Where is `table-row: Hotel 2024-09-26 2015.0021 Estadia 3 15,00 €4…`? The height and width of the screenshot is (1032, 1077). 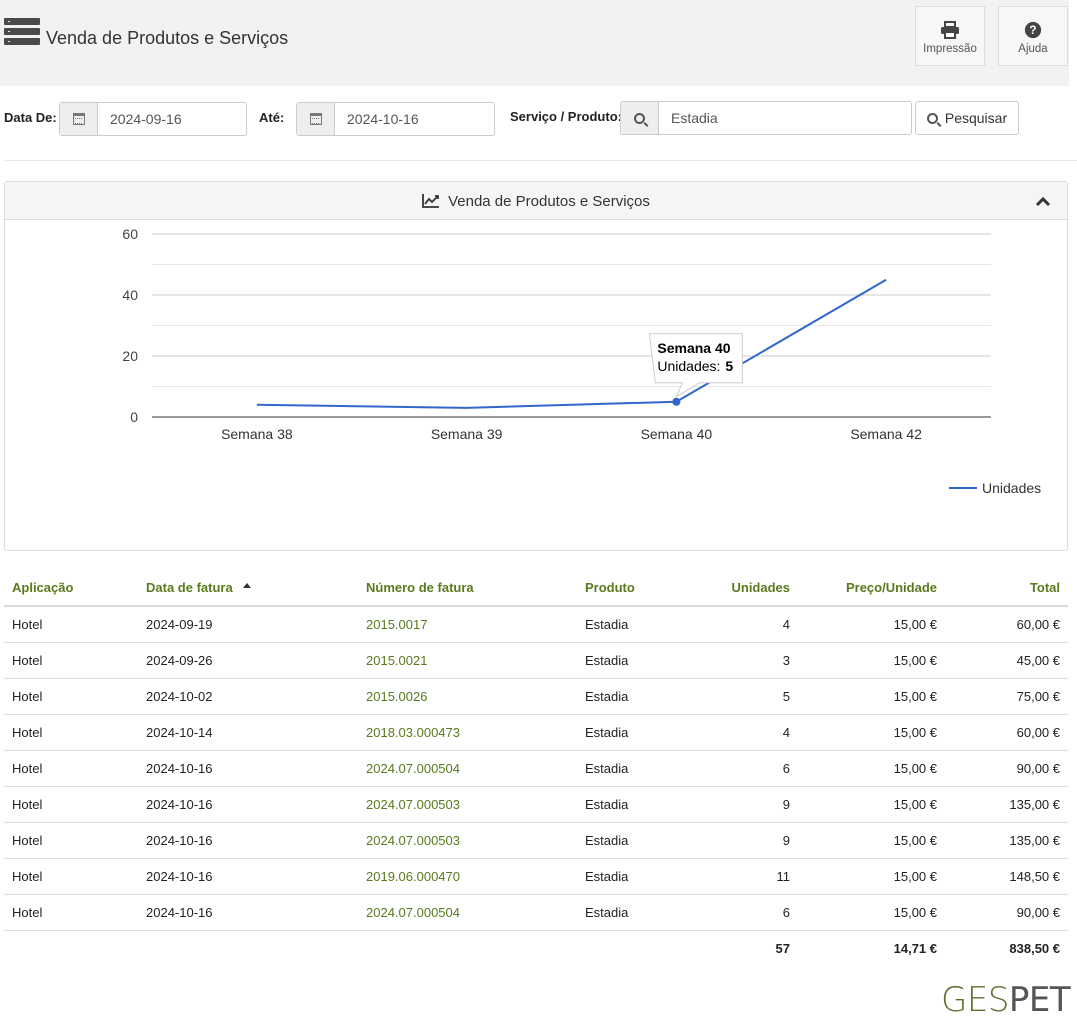 table-row: Hotel 2024-09-26 2015.0021 Estadia 3 15,00 €4… is located at coordinates (536, 660).